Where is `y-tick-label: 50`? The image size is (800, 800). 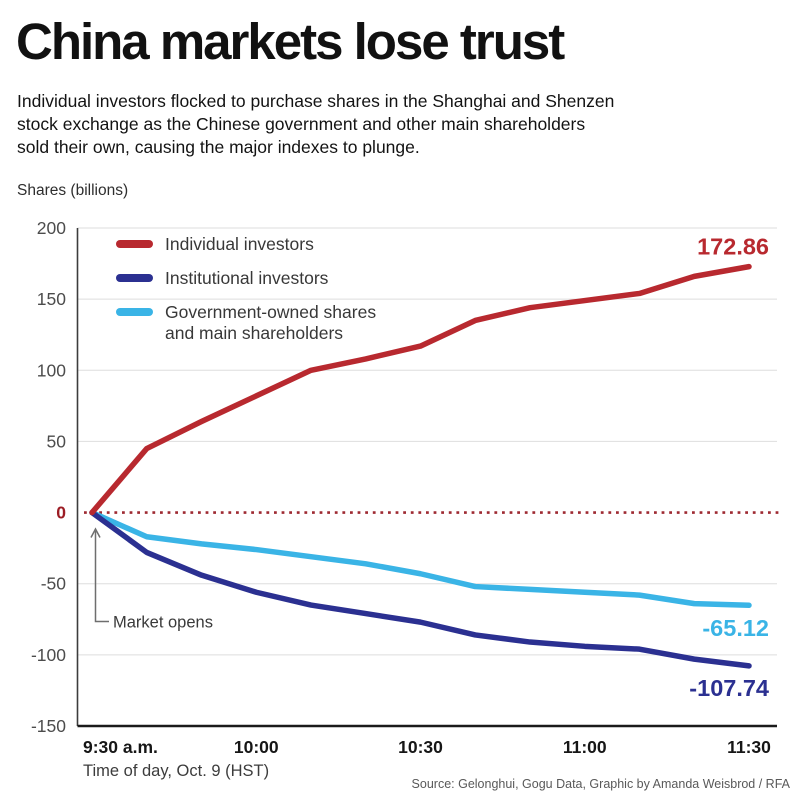
y-tick-label: 50 is located at coordinates (57, 441).